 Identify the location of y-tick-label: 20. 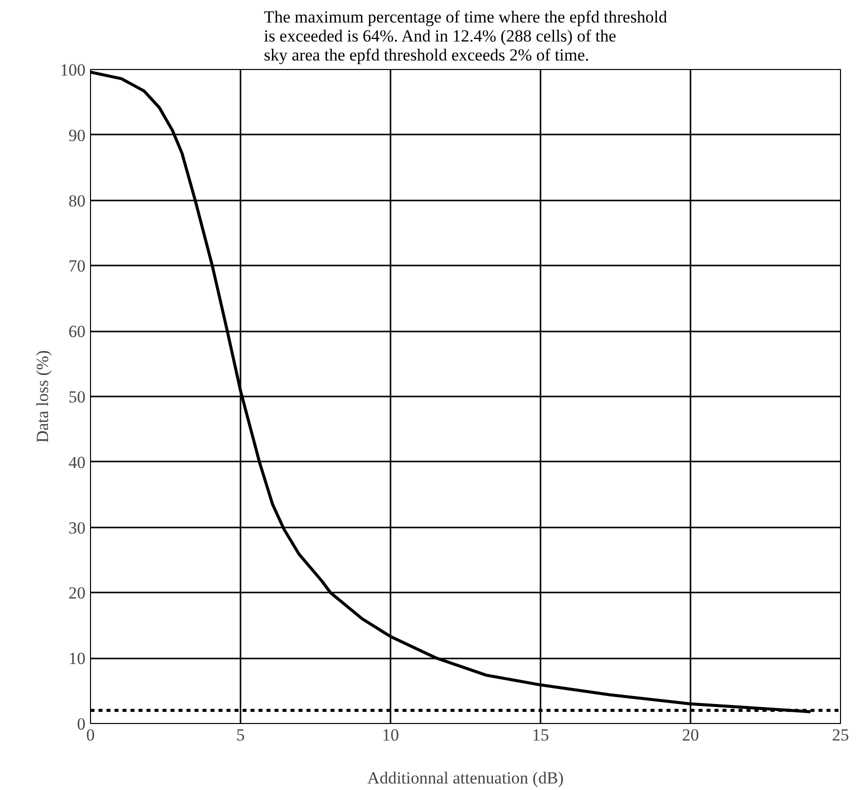
(77, 593).